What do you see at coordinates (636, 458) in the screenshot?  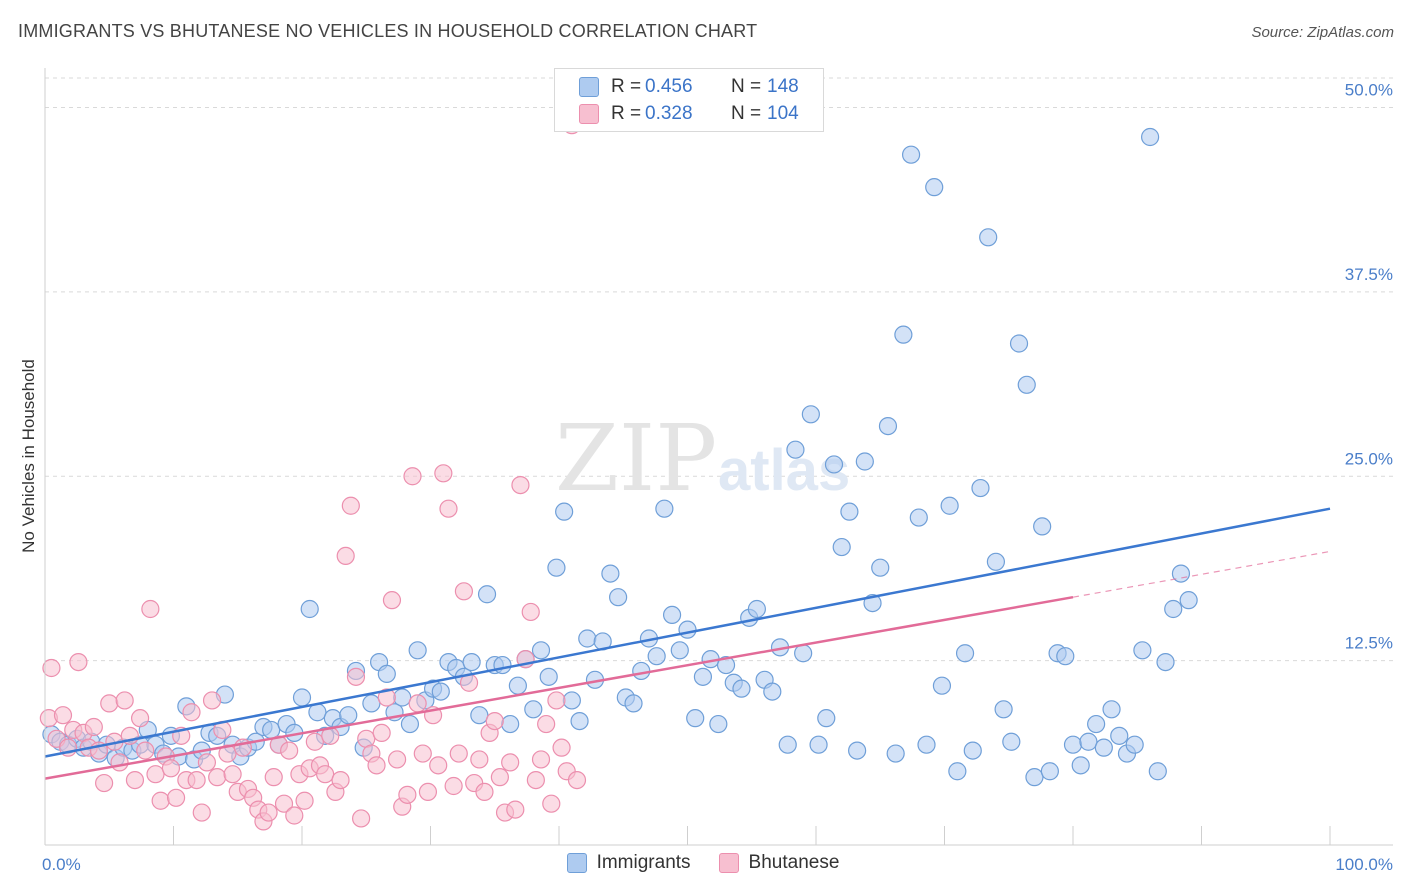 I see `watermark-zip: ZIP` at bounding box center [636, 458].